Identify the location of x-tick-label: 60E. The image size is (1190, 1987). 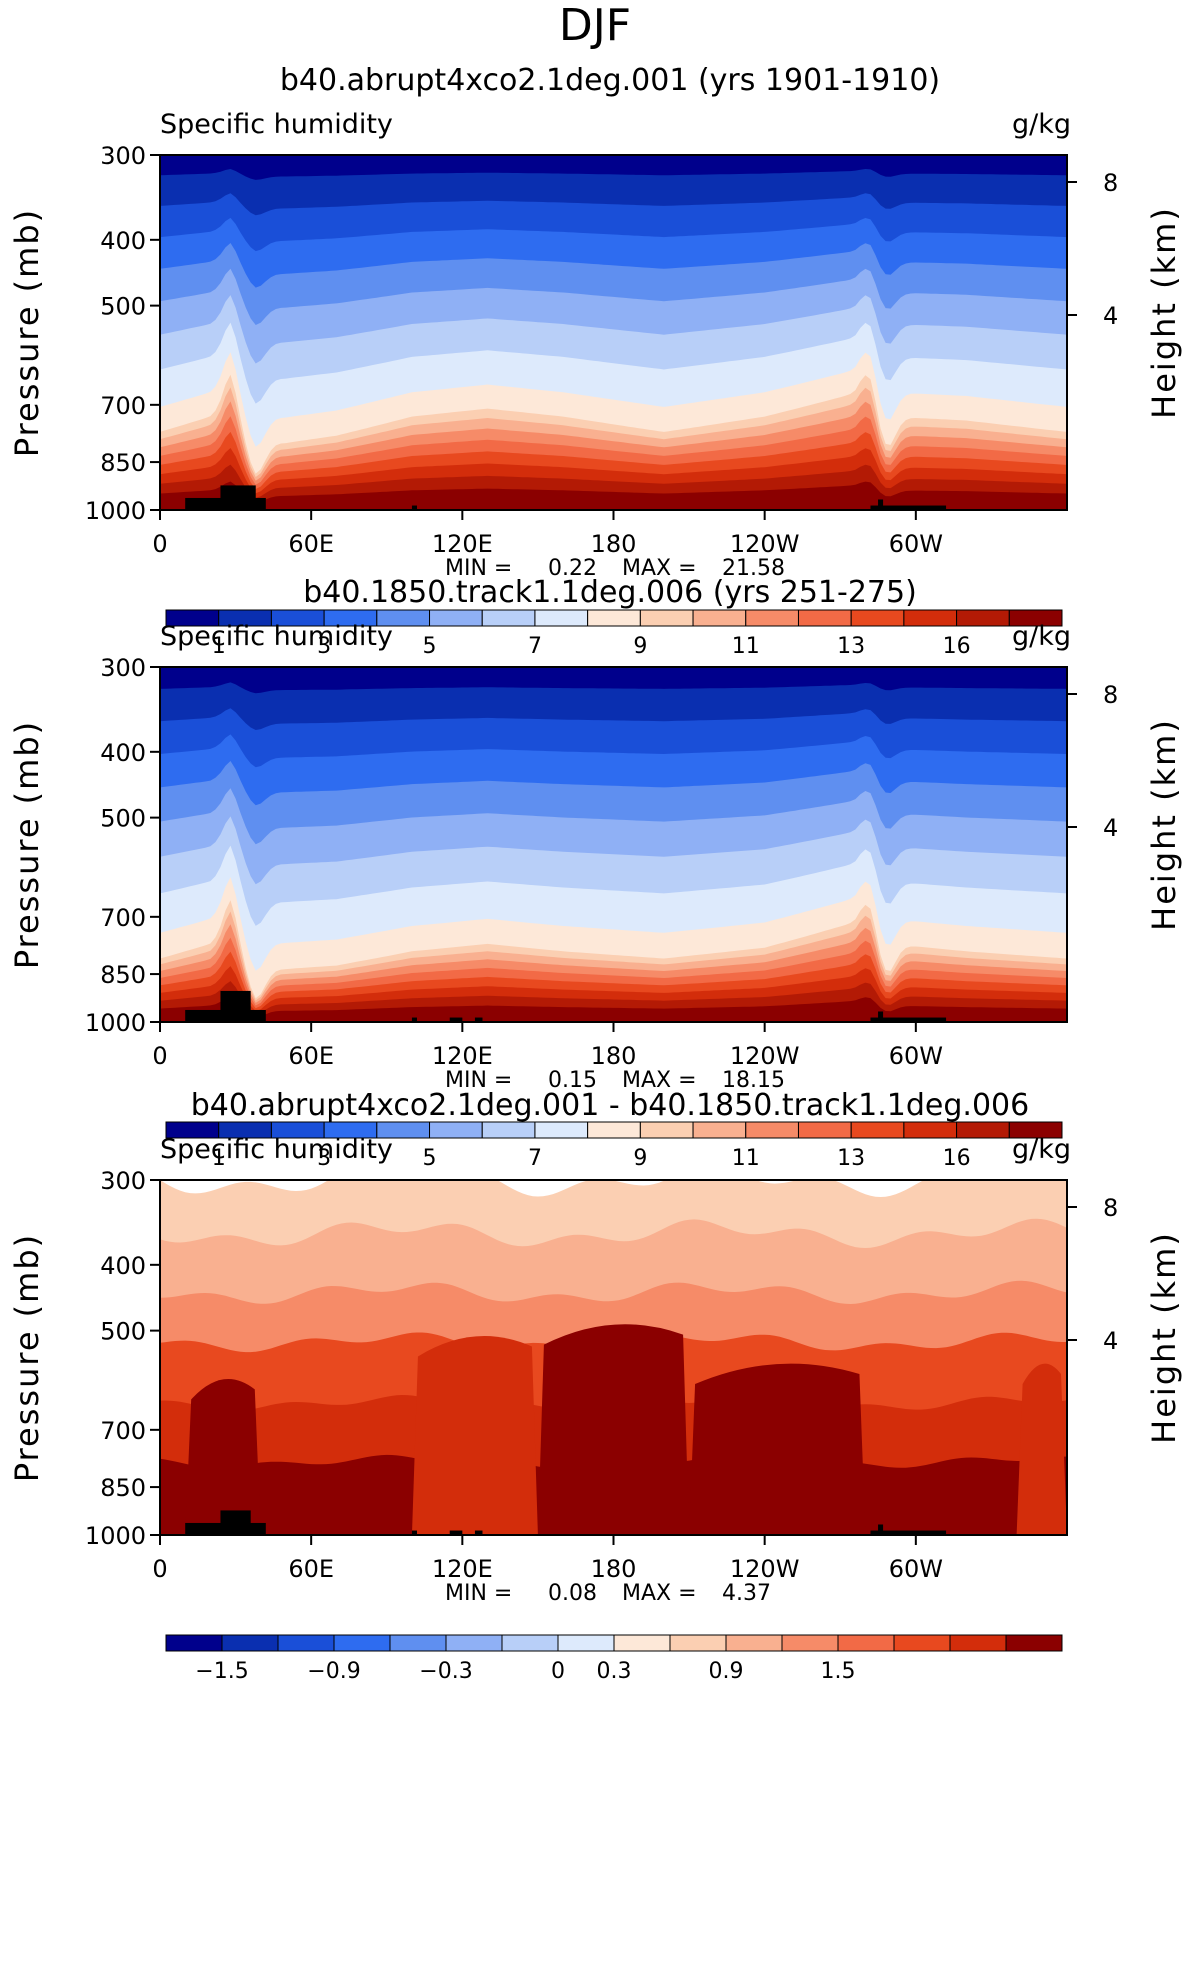
(311, 1056).